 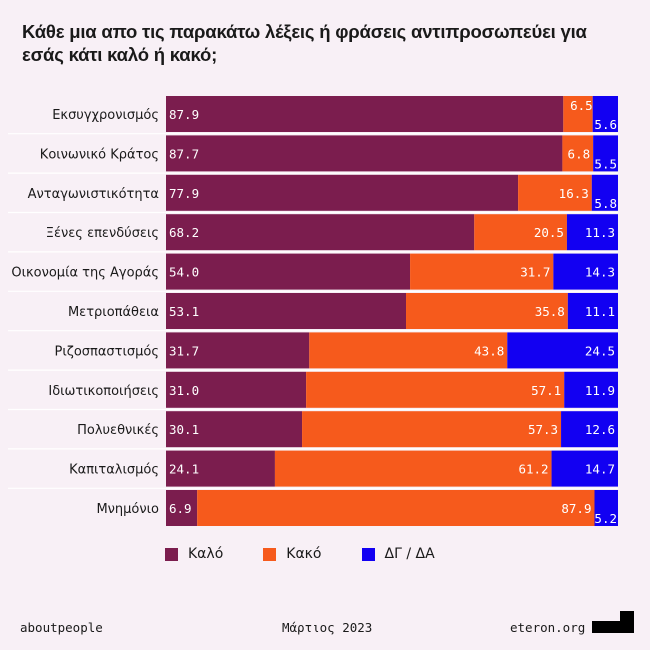 What do you see at coordinates (613, 622) in the screenshot?
I see `eteron-logo-icon` at bounding box center [613, 622].